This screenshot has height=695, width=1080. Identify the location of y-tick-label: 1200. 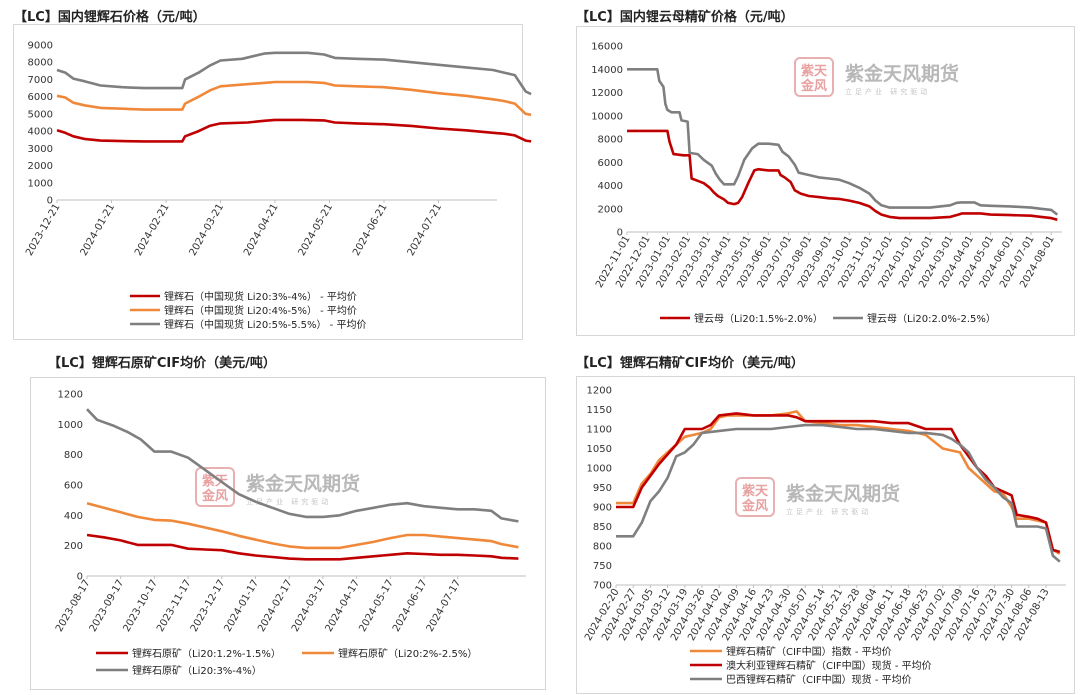
(70, 395).